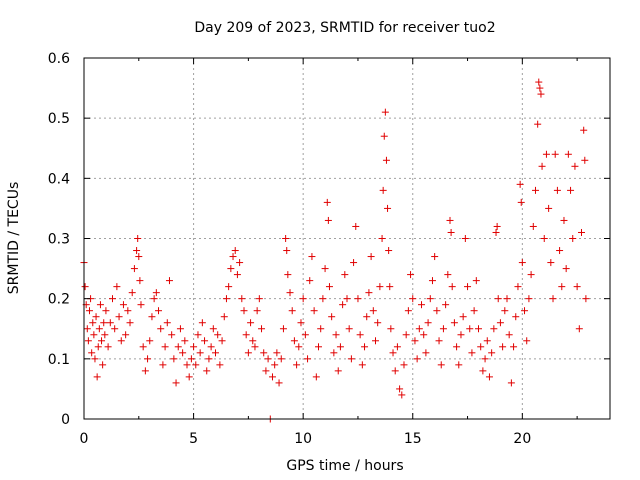 Image resolution: width=640 pixels, height=480 pixels. I want to click on x-tick-label: 10, so click(303, 439).